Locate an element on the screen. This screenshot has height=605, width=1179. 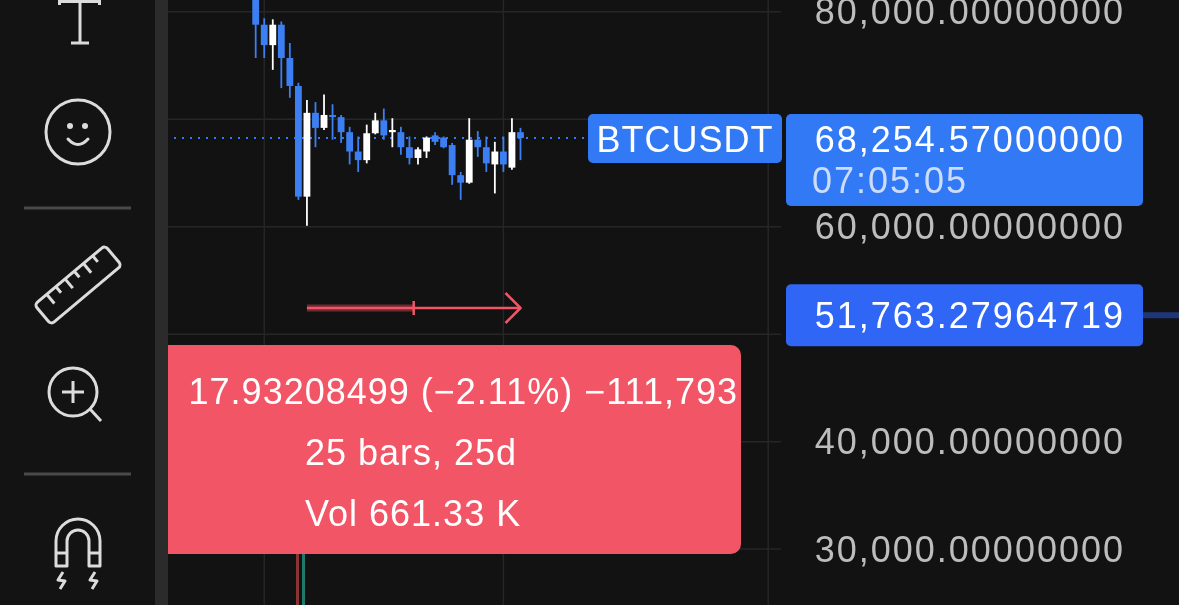
text: 68,254.57000000 is located at coordinates (969, 139).